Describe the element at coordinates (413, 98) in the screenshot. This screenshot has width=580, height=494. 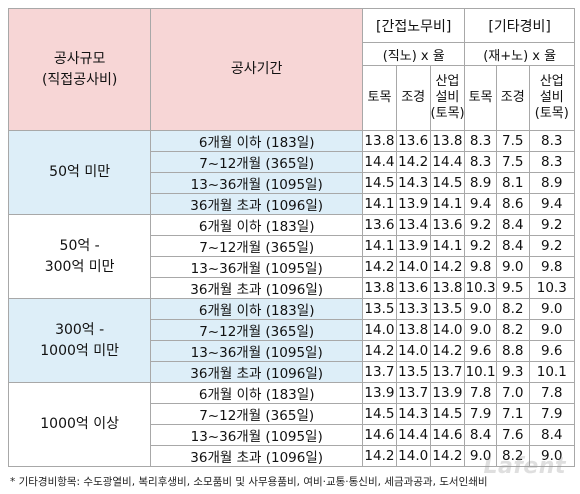
I see `g1-building-header: 조경` at that location.